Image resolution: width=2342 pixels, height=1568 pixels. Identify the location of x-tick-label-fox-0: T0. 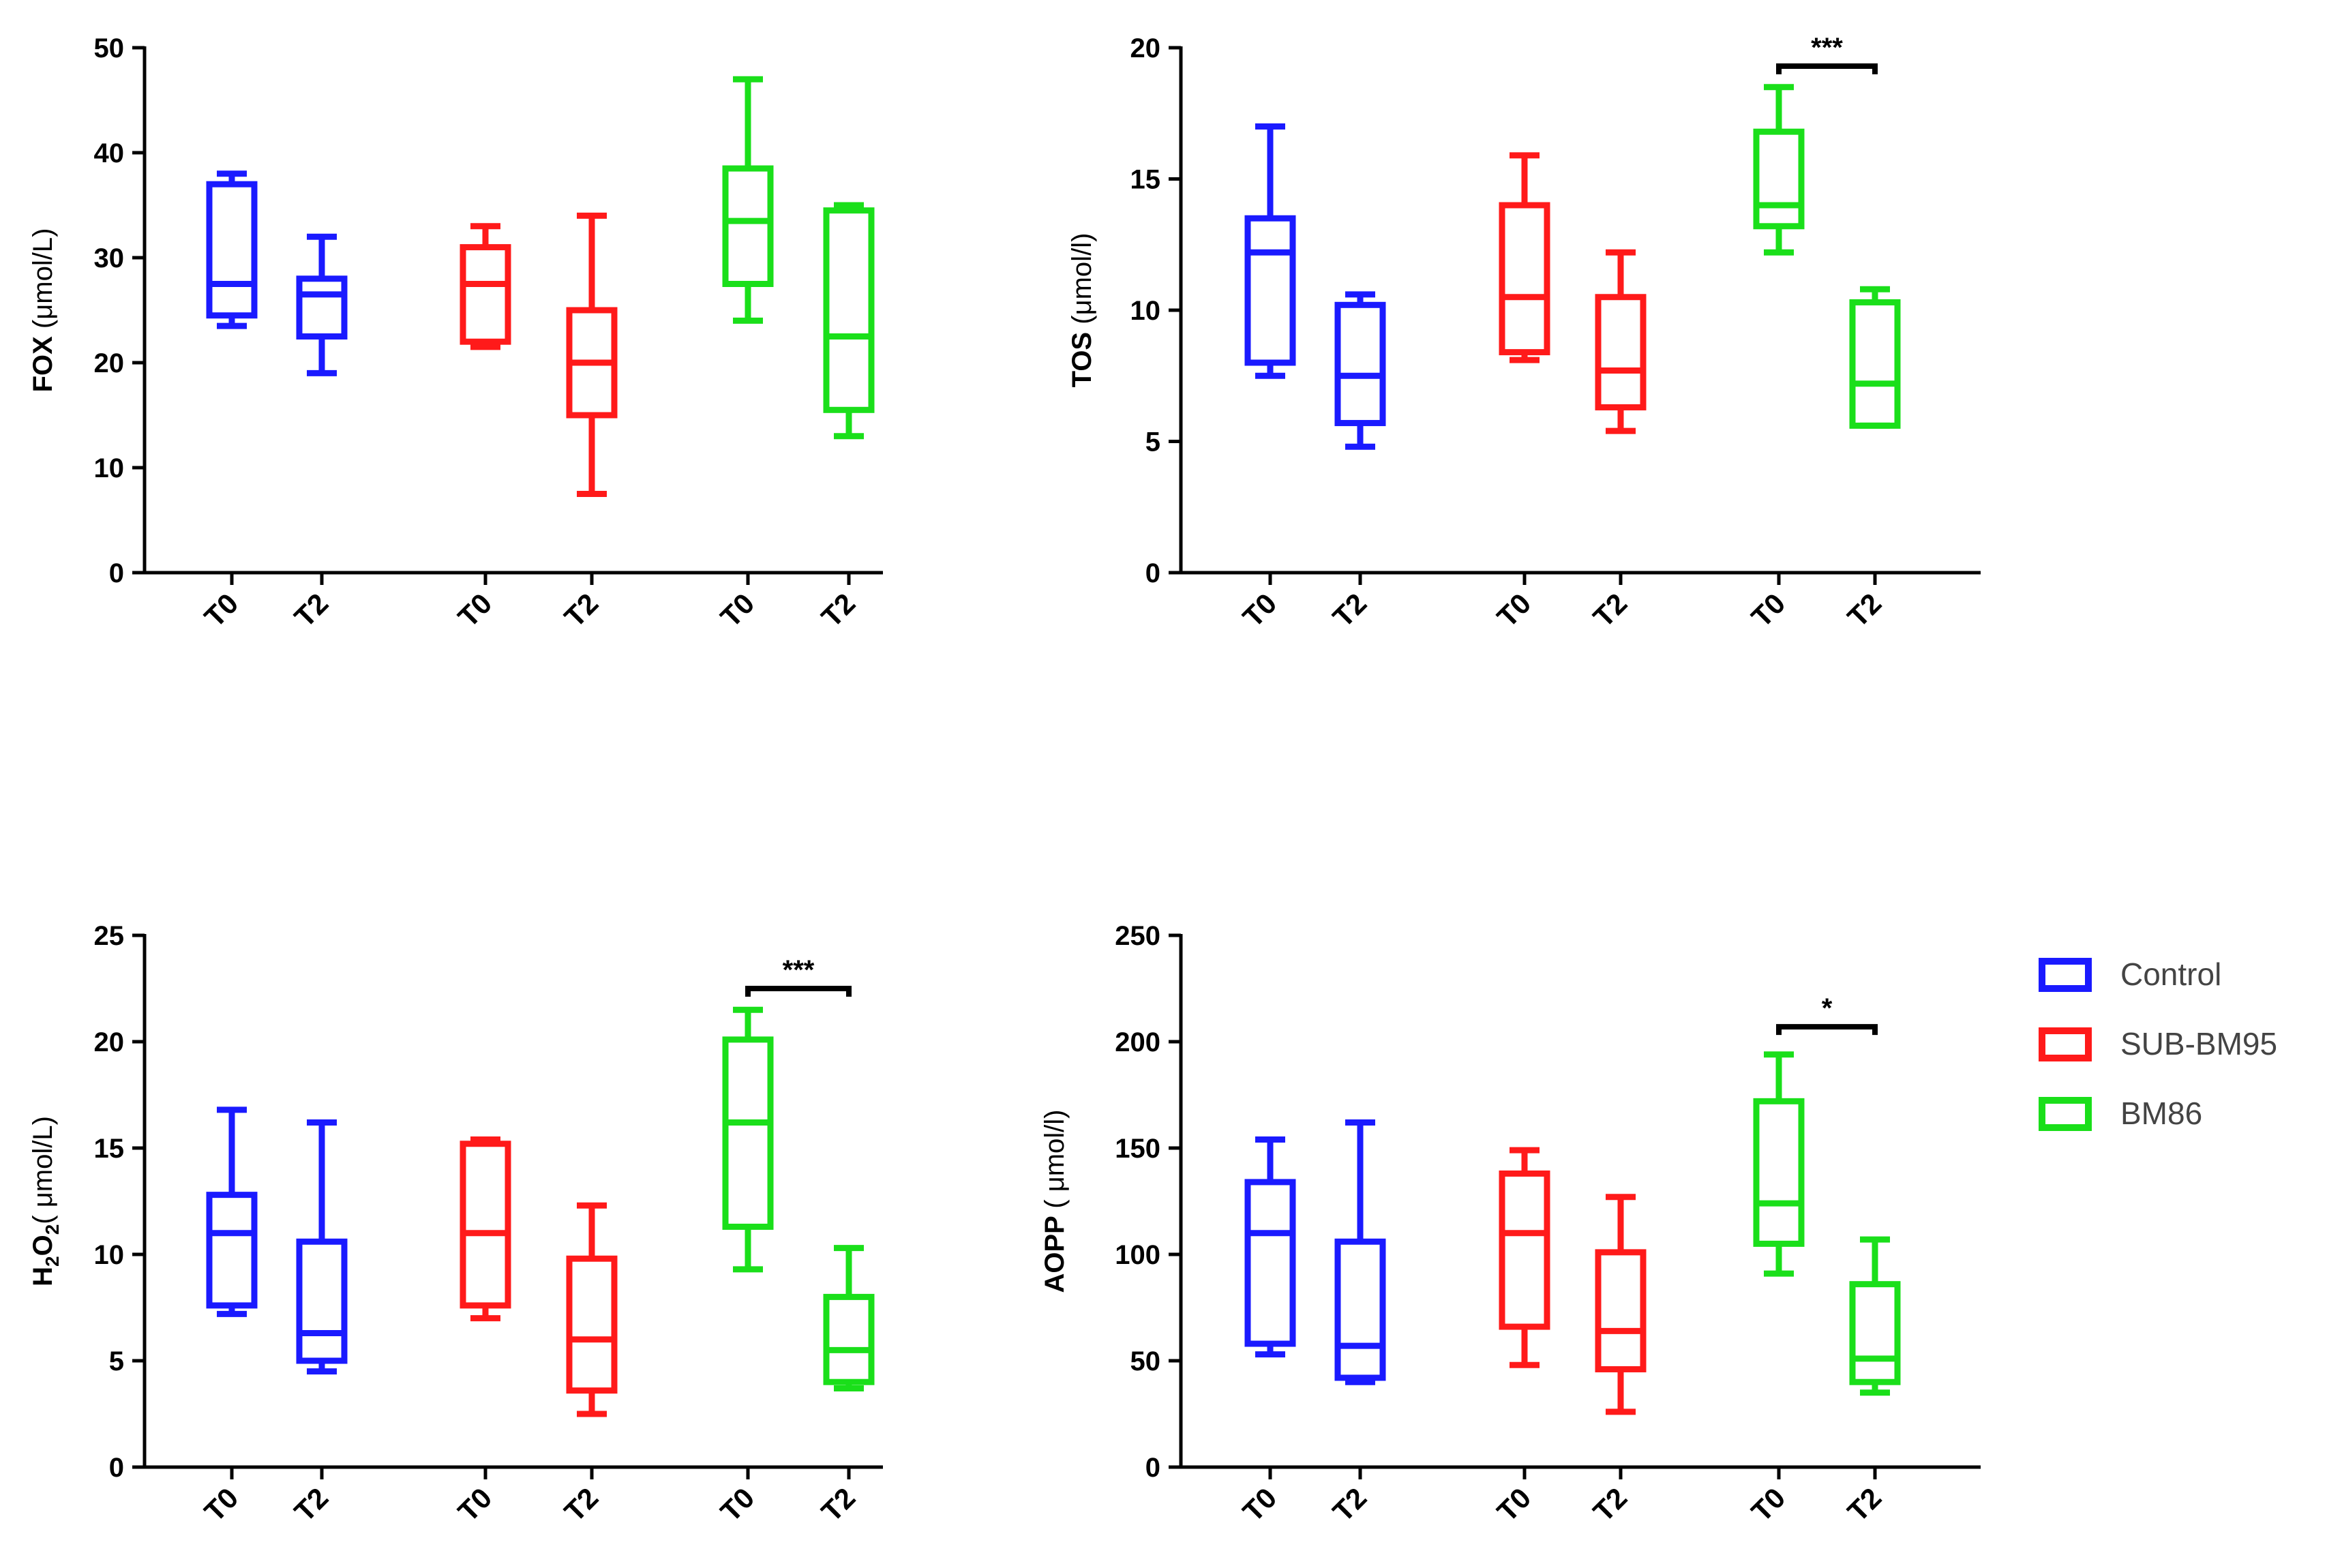
(221, 610).